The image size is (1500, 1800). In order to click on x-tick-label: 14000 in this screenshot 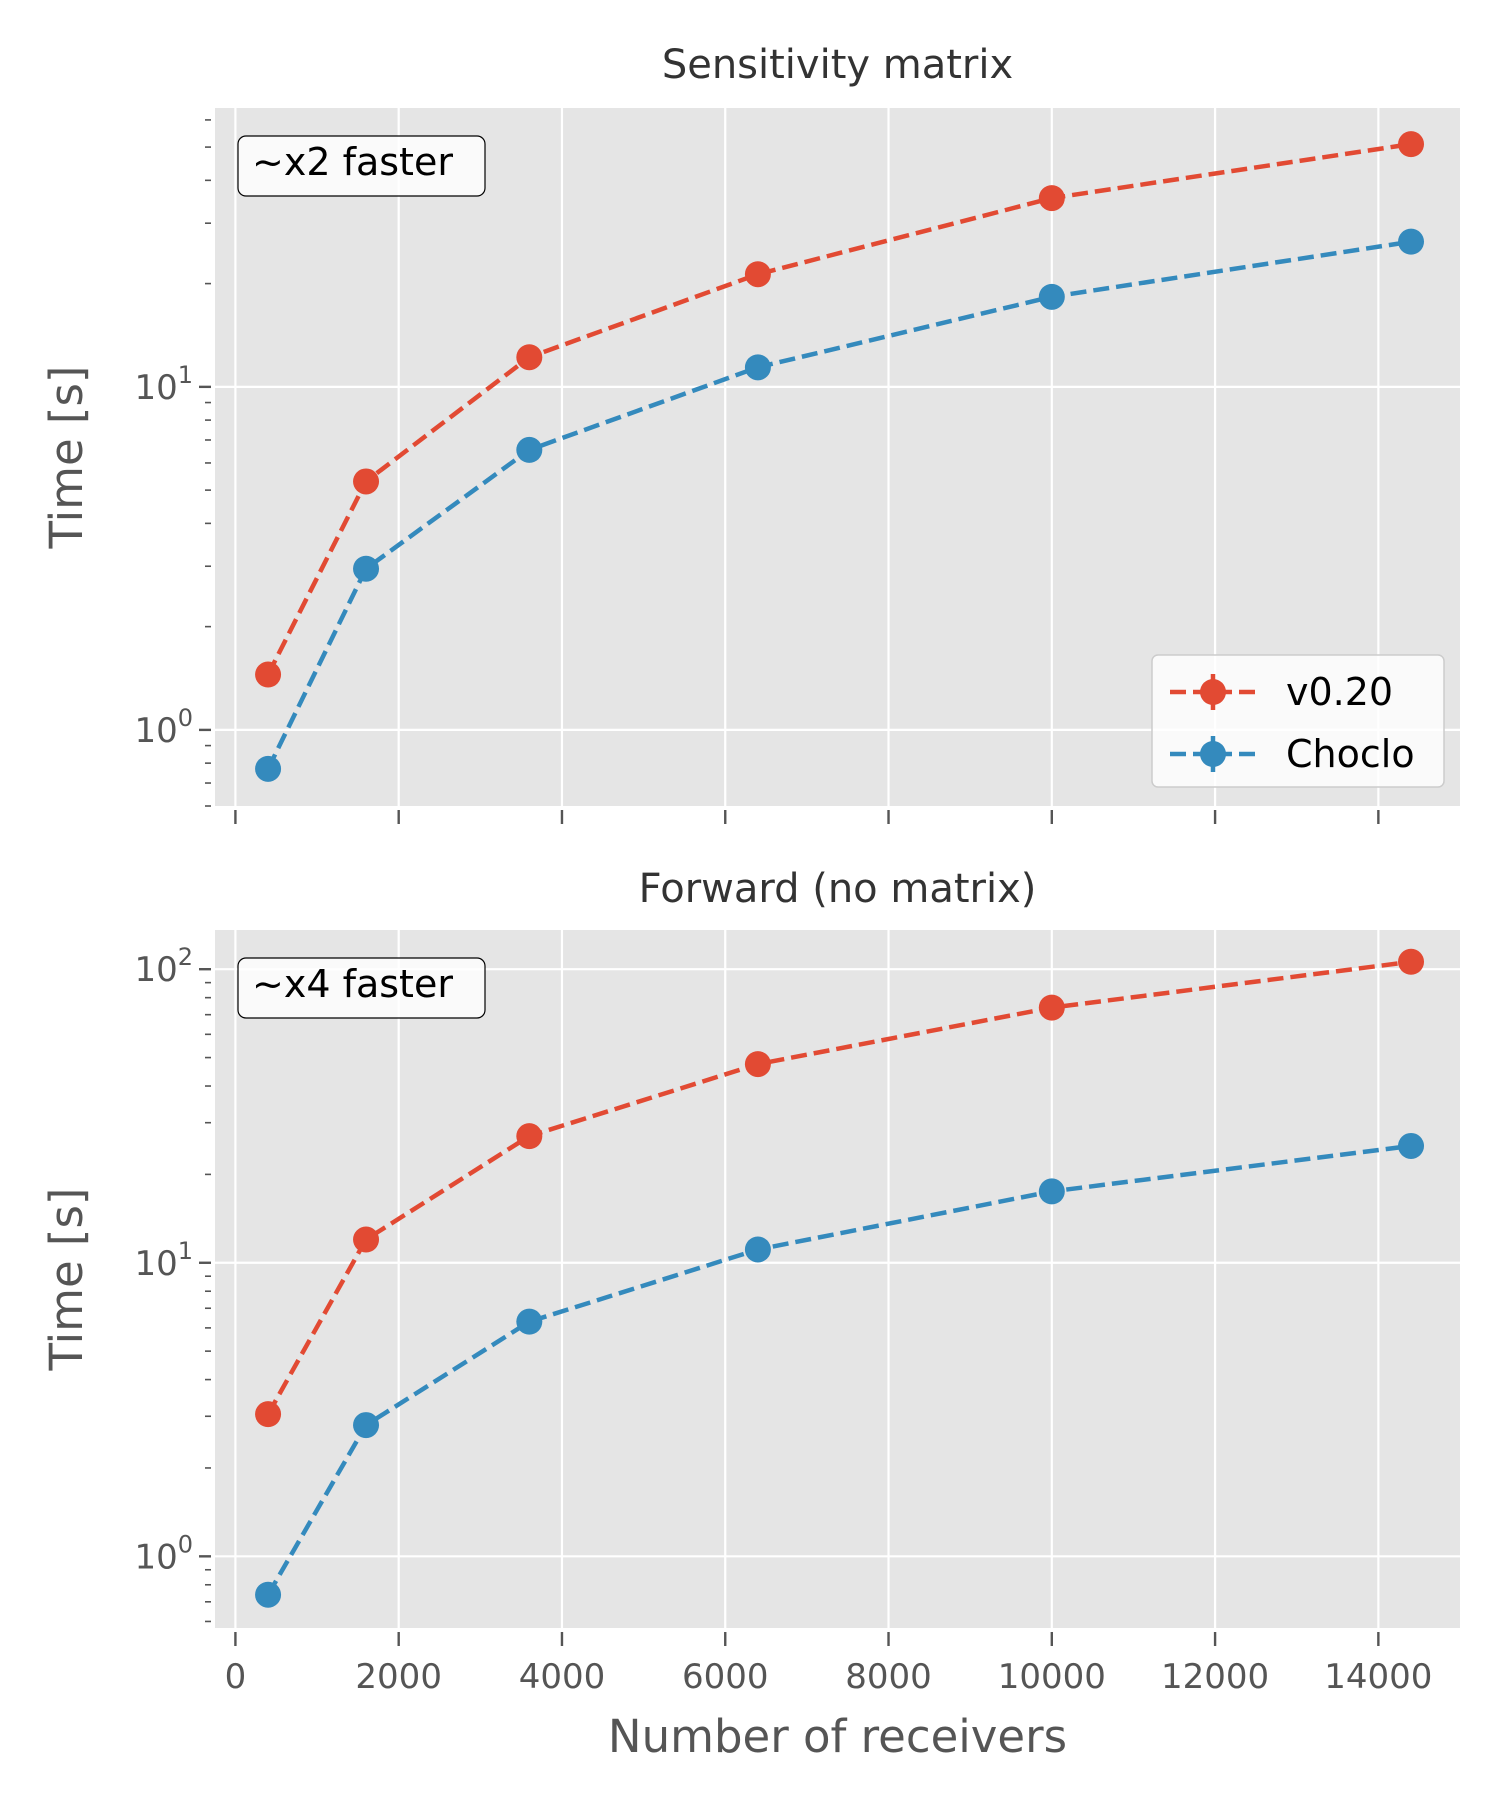, I will do `click(1378, 1677)`.